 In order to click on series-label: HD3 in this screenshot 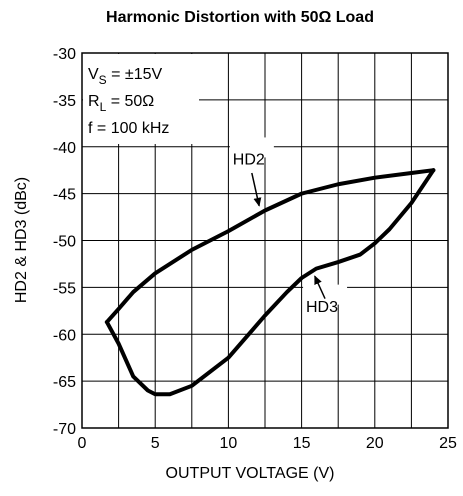, I will do `click(322, 307)`.